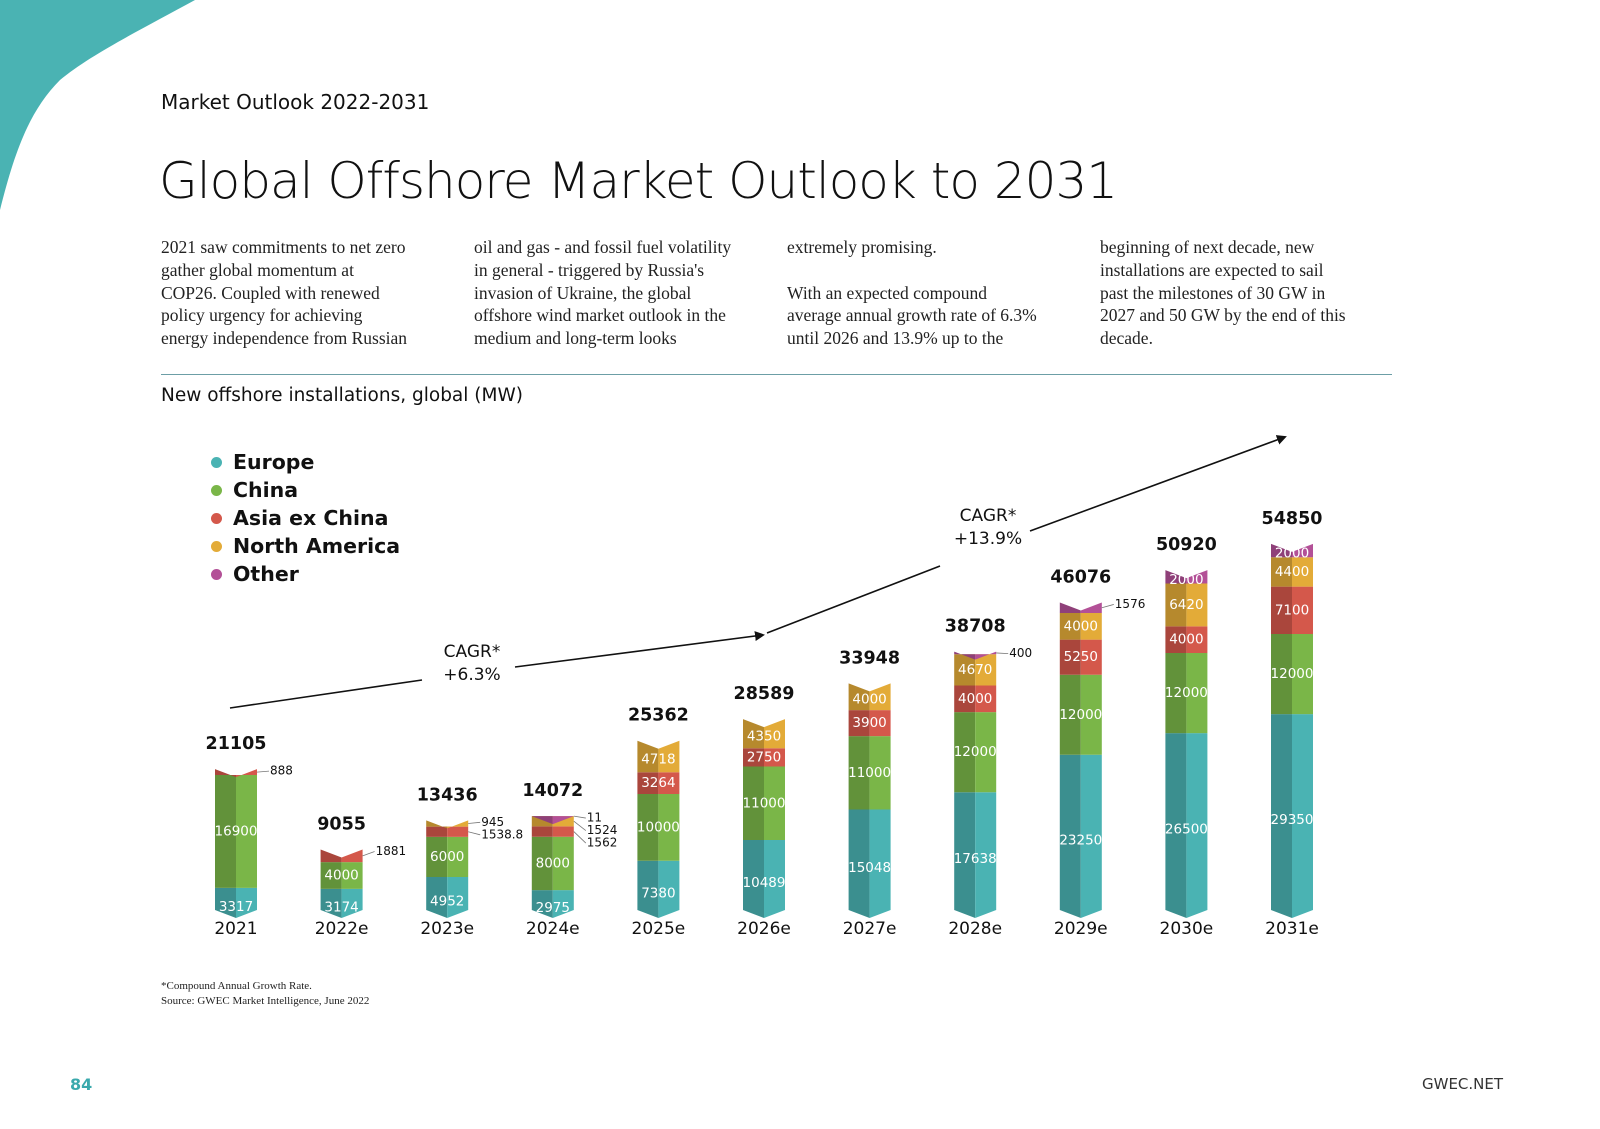  I want to click on bar-segment-label: 4718, so click(658, 759).